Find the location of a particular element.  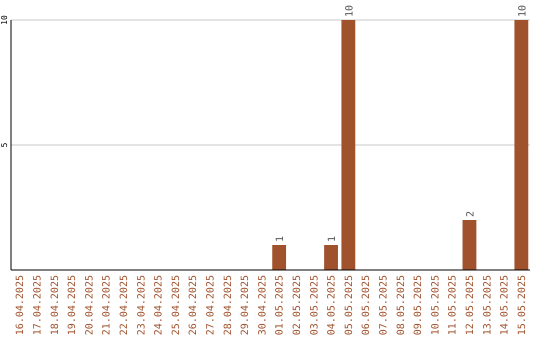

x-tick-label: 10.05.2025 is located at coordinates (436, 305).